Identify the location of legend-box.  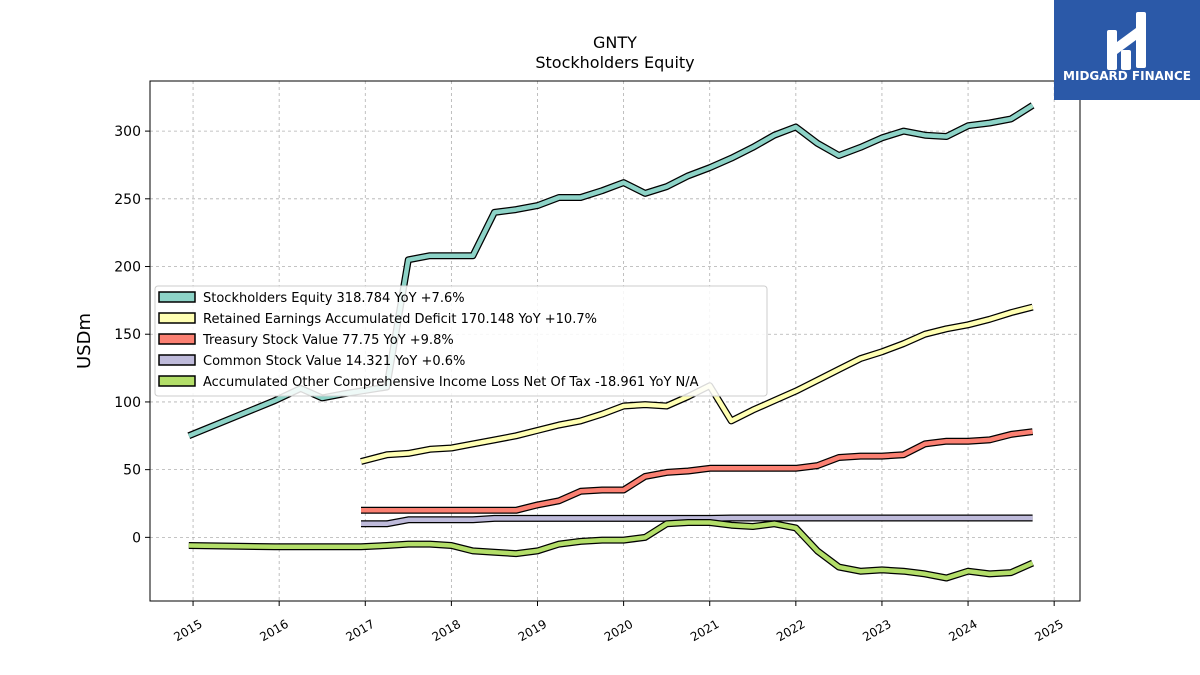
(461, 341).